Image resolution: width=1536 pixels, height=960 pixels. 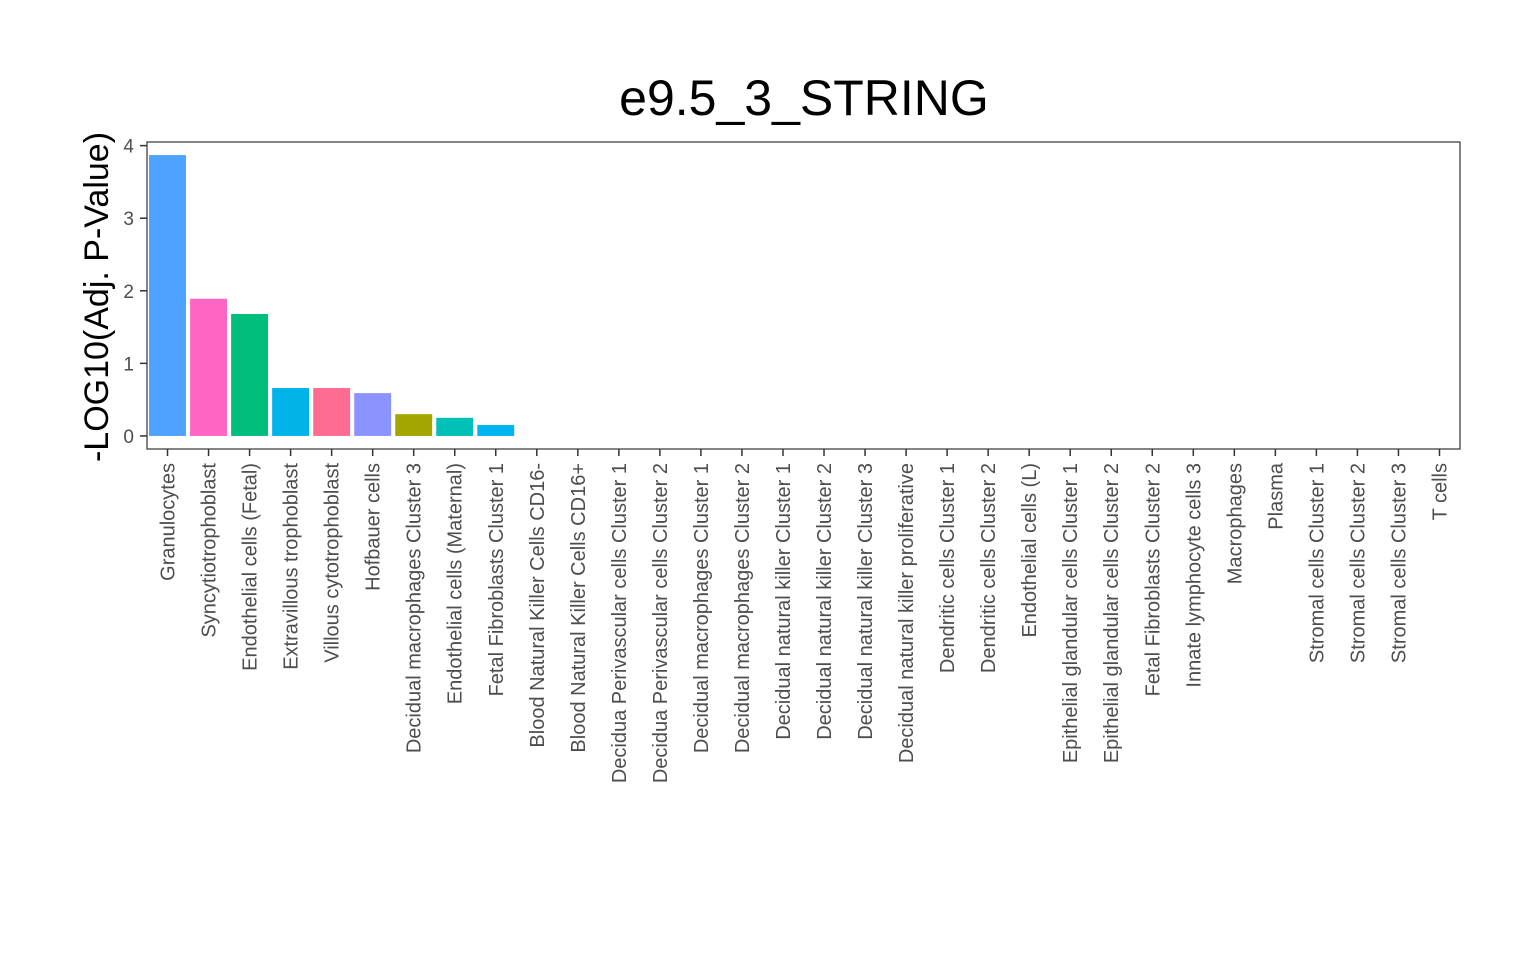 I want to click on x-tick-label-14: Decidual macrophages Cluster 2, so click(x=743, y=608).